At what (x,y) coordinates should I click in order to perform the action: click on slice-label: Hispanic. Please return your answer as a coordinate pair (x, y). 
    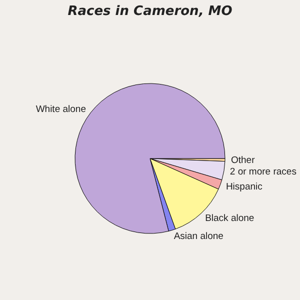
    Looking at the image, I should click on (244, 187).